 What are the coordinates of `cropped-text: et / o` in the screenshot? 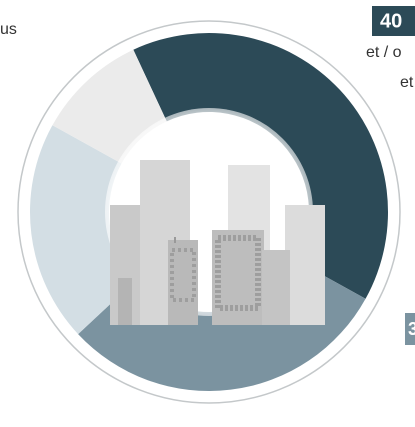 It's located at (384, 52).